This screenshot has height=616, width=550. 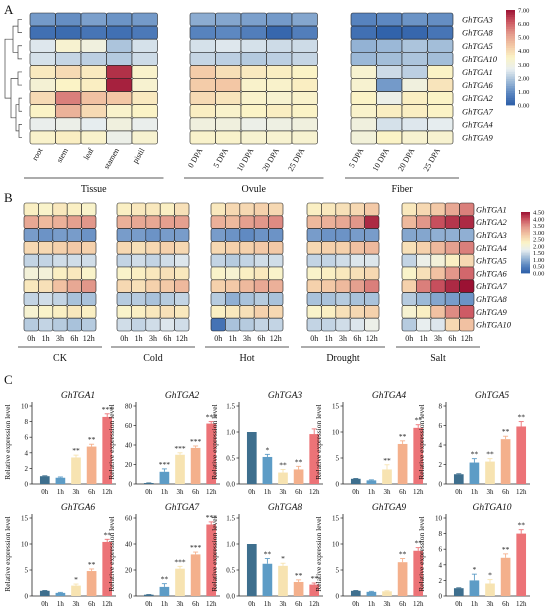 What do you see at coordinates (441, 565) in the screenshot?
I see `bar-chart-y-tick-label: 4` at bounding box center [441, 565].